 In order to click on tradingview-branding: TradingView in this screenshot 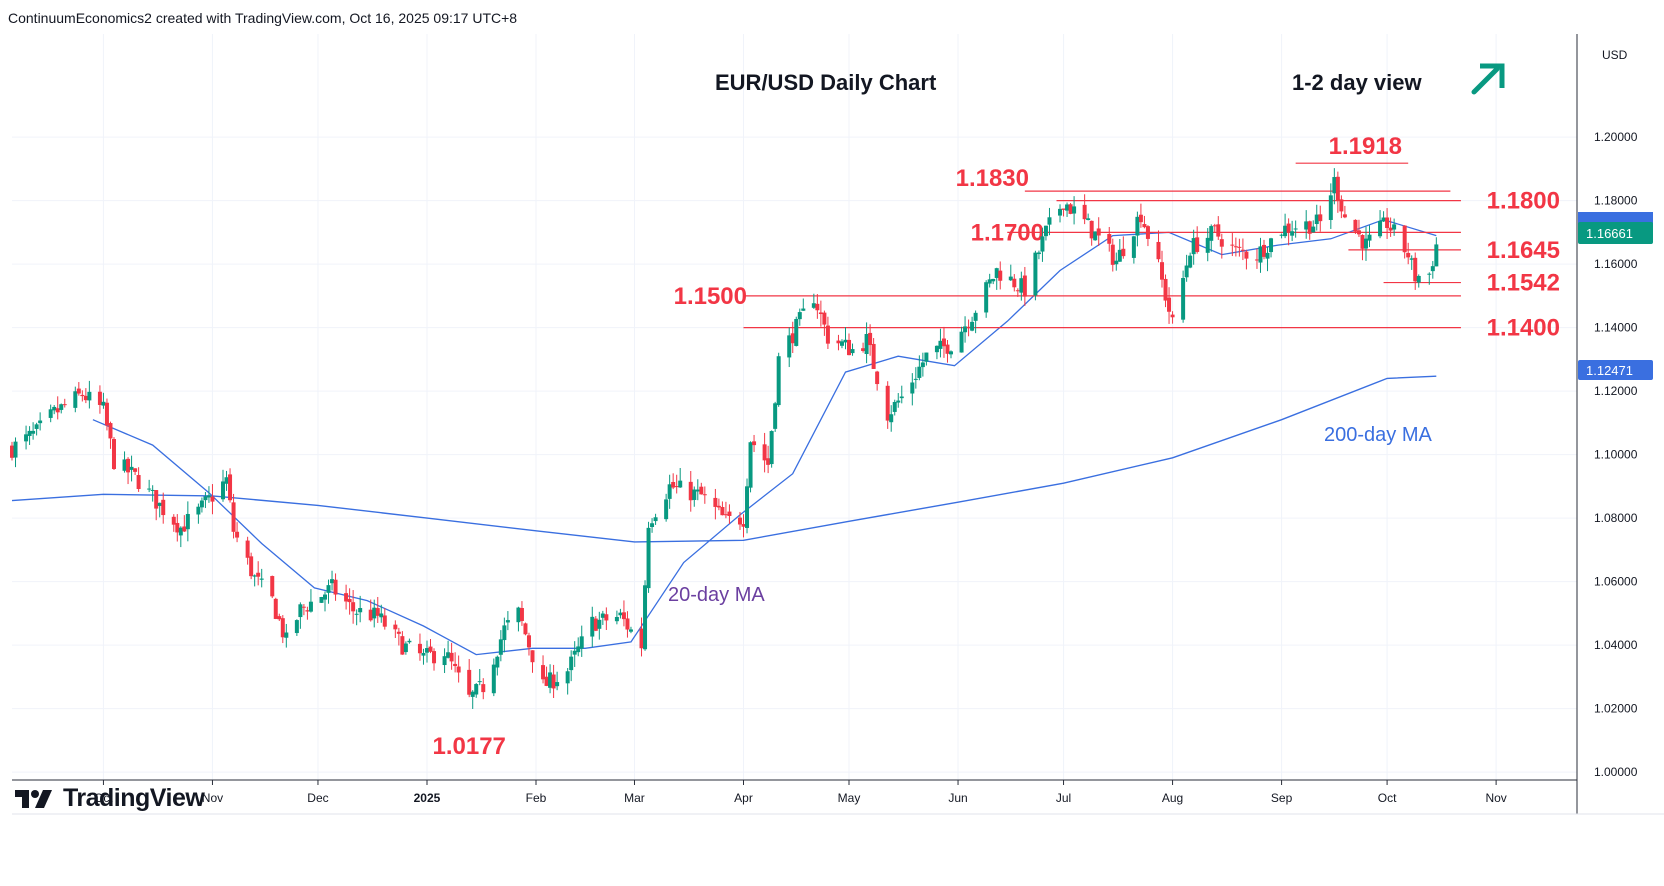, I will do `click(110, 798)`.